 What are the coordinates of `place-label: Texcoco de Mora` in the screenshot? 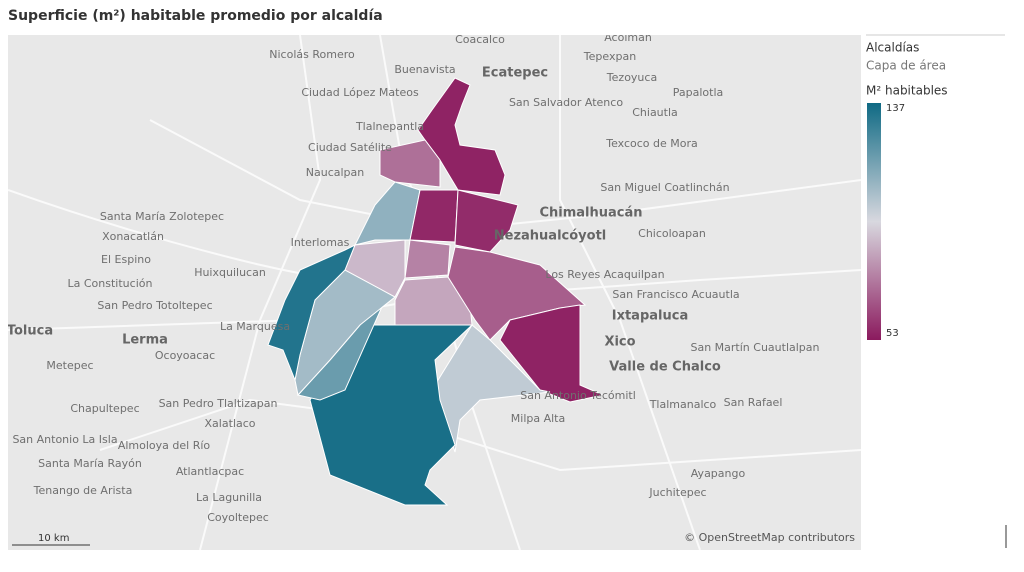 It's located at (651, 143).